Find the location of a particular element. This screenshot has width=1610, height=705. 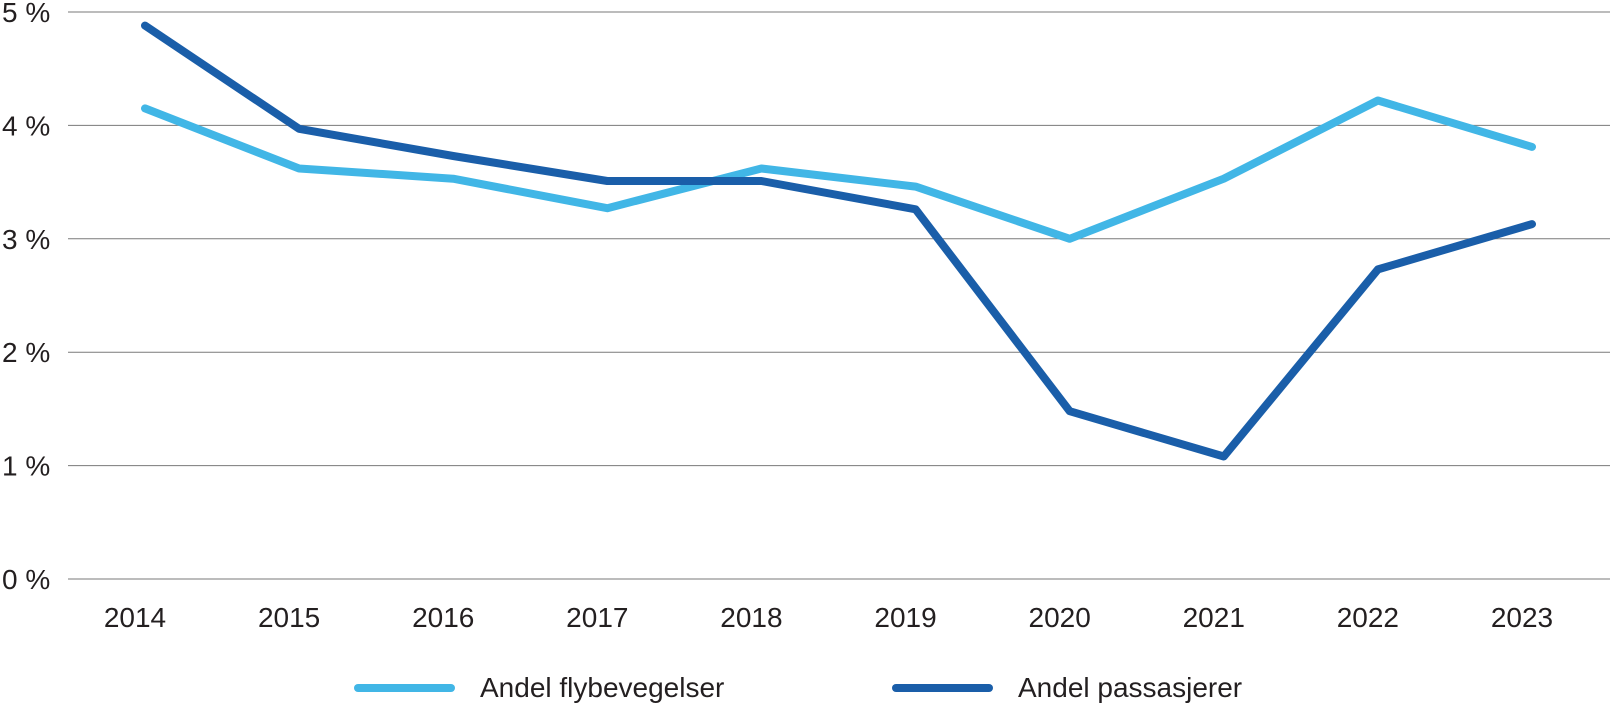

legend-item-andel-passasjerer: Andel passasjerer is located at coordinates (1067, 688).